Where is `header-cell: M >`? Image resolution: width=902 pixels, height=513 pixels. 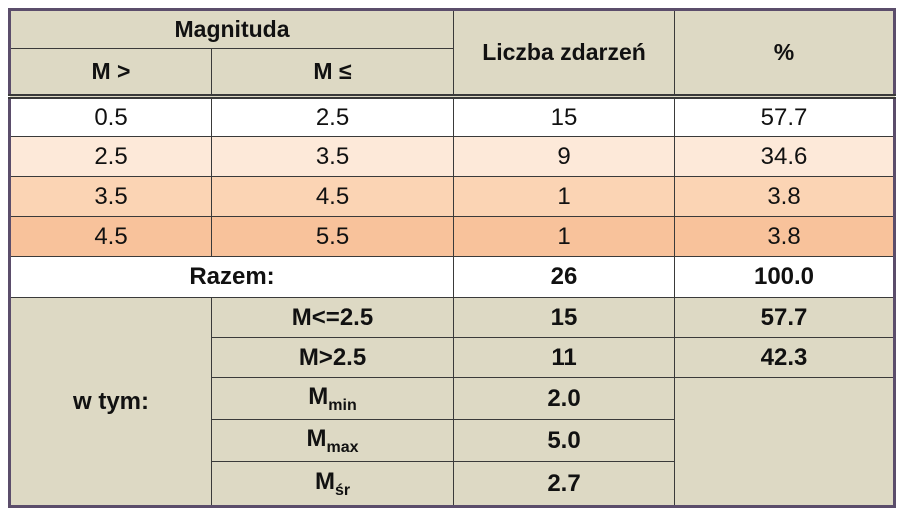
header-cell: M > is located at coordinates (110, 73).